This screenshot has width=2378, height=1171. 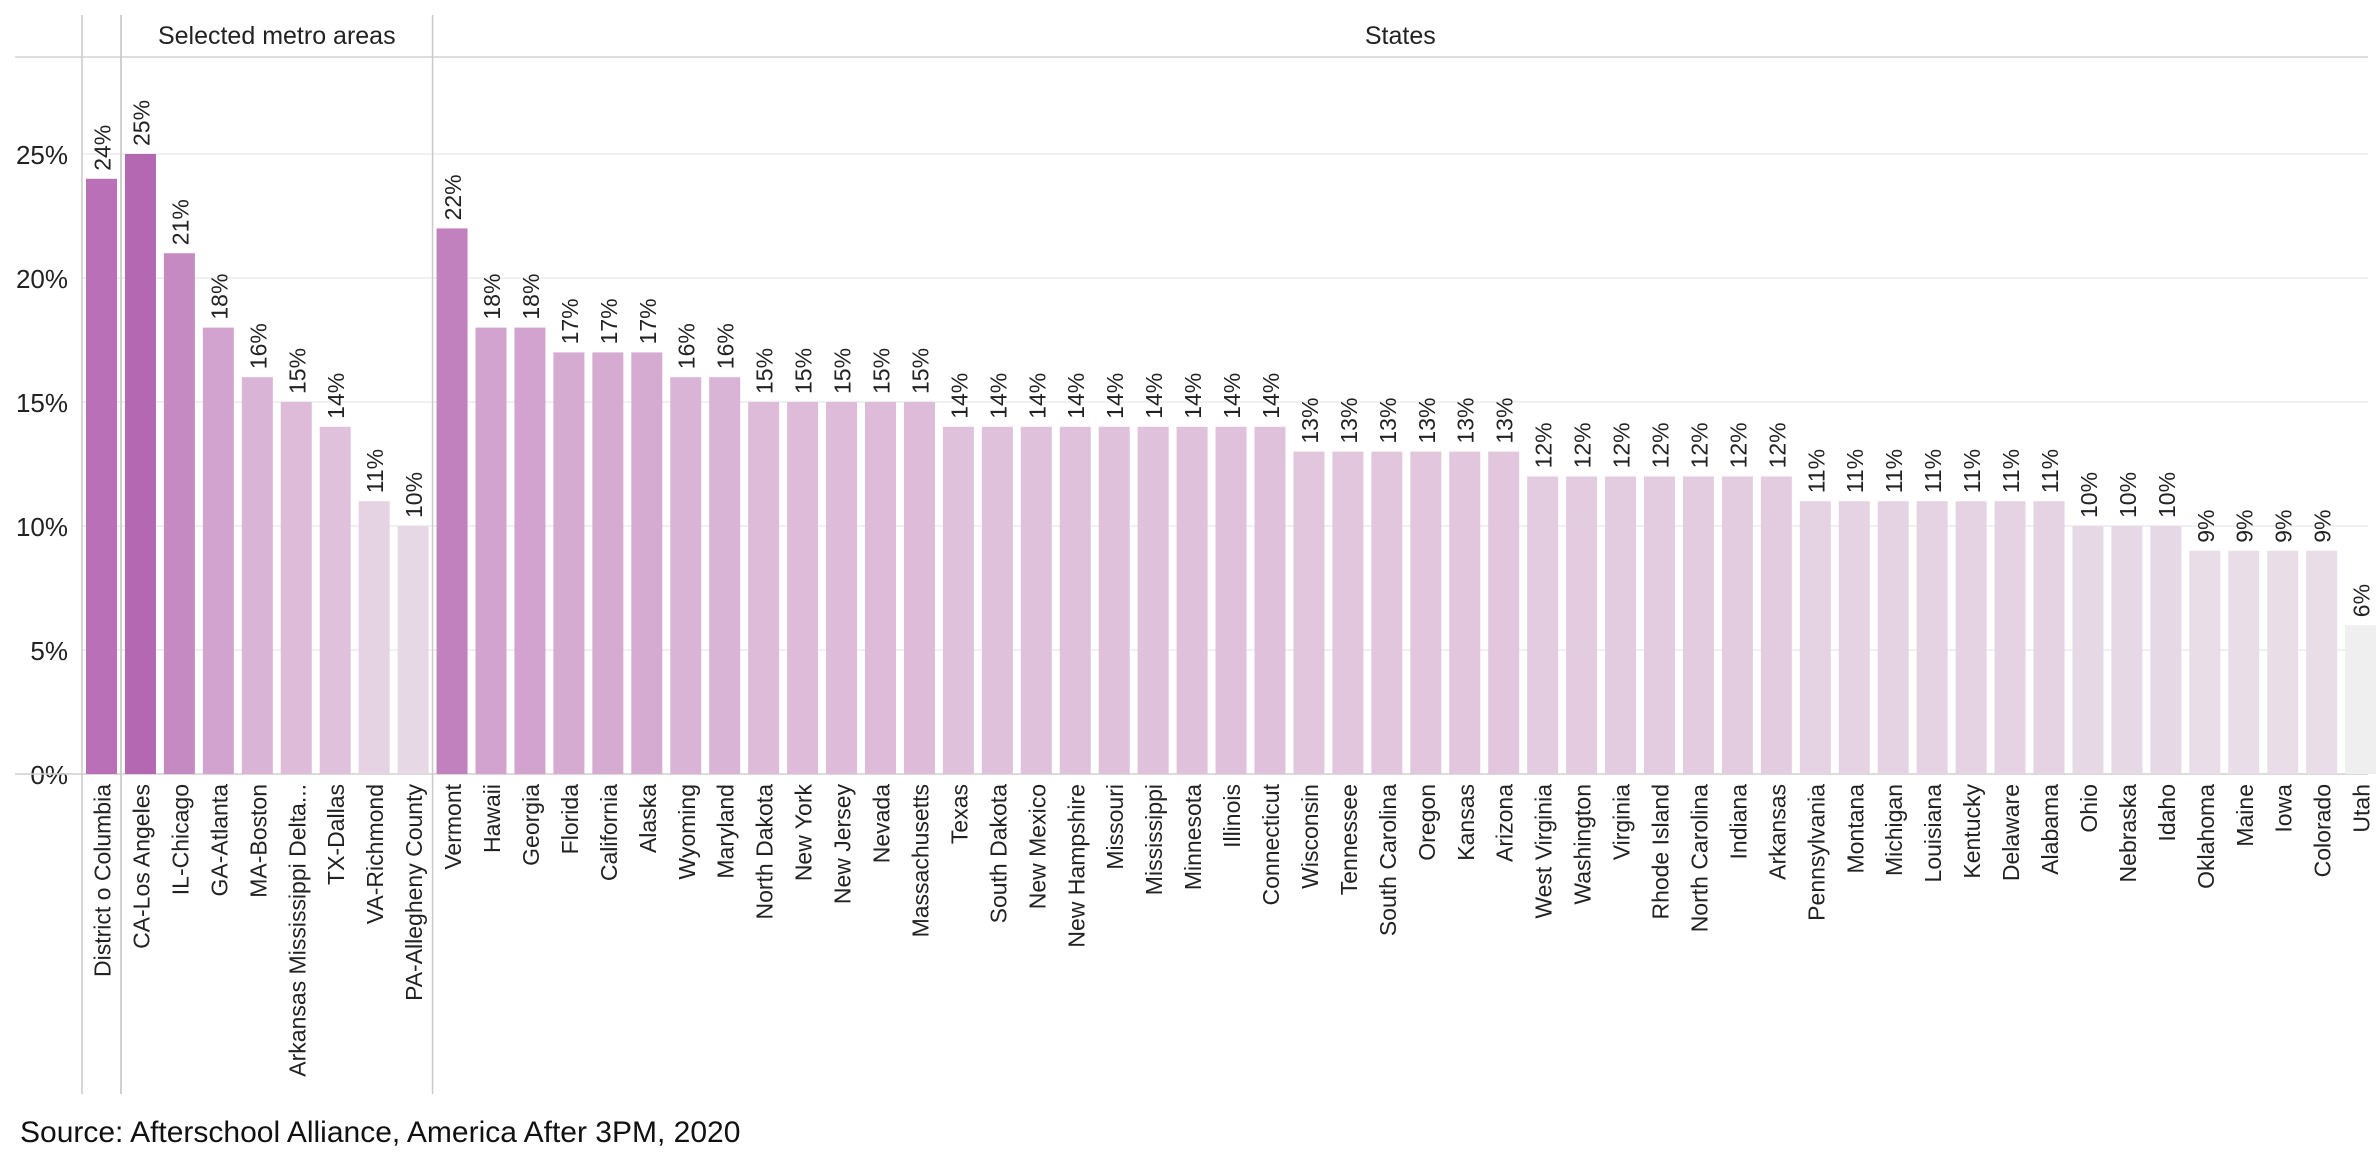 What do you see at coordinates (2089, 808) in the screenshot?
I see `category-label: Ohio` at bounding box center [2089, 808].